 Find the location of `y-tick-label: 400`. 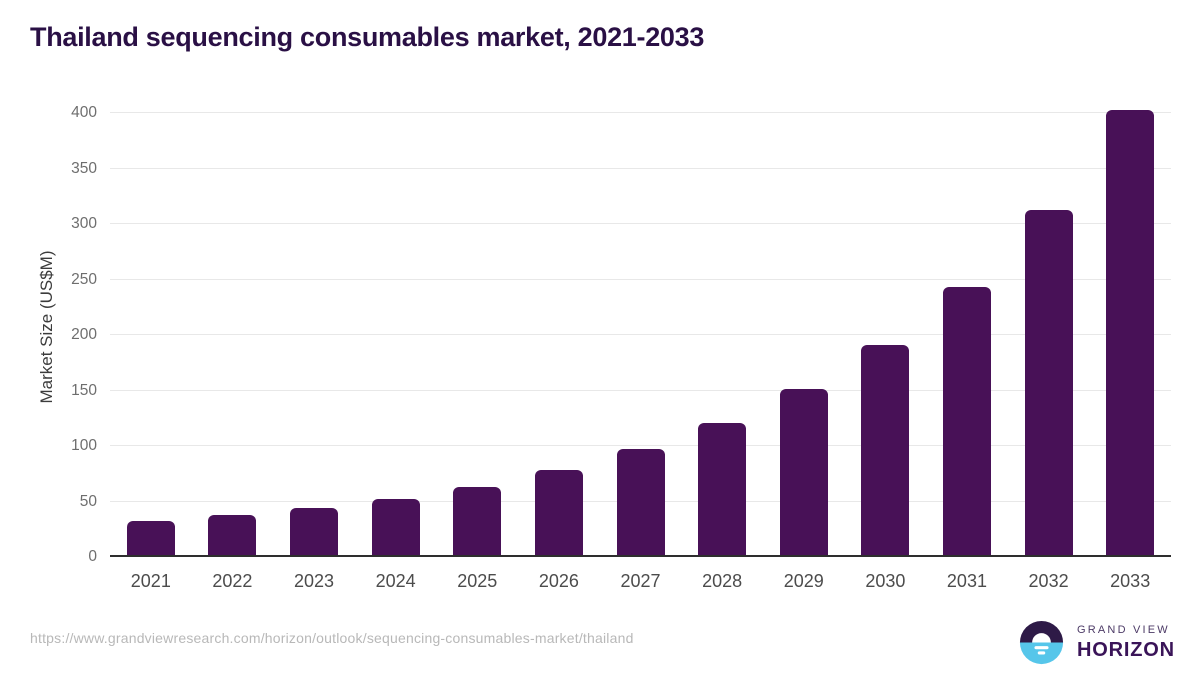

y-tick-label: 400 is located at coordinates (84, 112).